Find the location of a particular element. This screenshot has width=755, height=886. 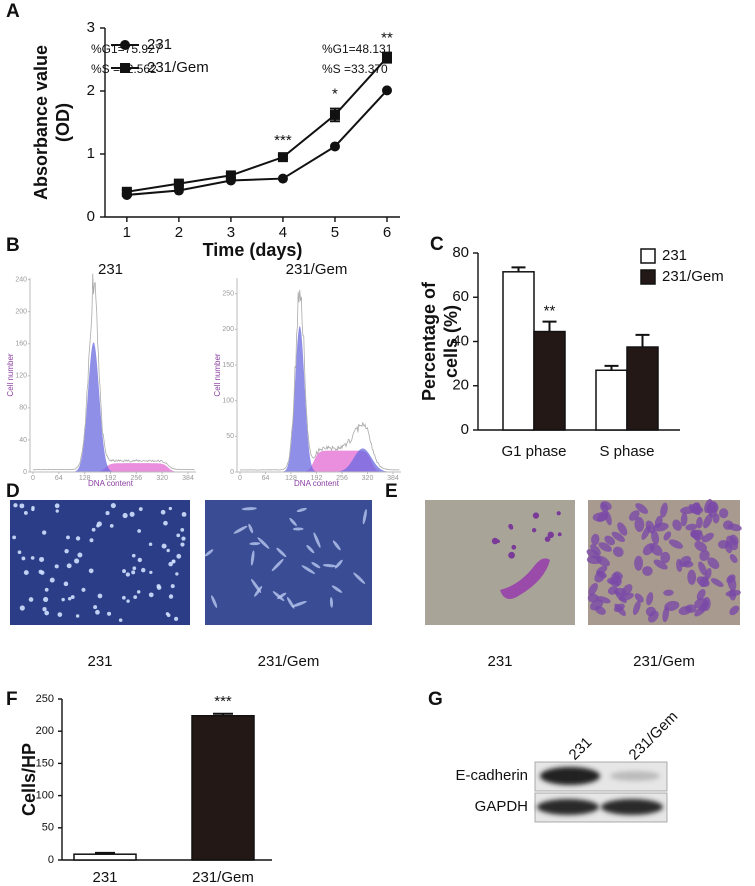

x-tick-label: 6 is located at coordinates (387, 232).